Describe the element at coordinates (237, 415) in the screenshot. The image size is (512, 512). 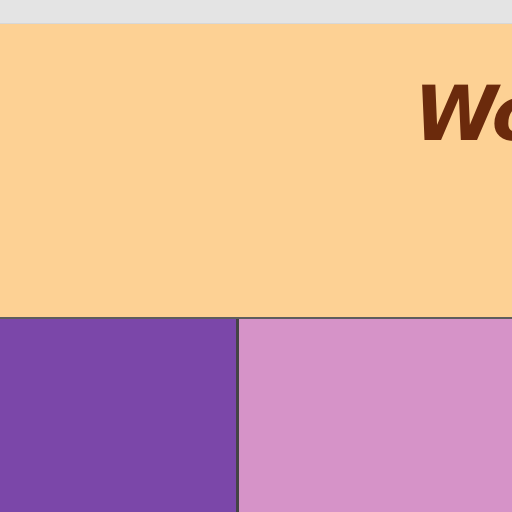
I see `panel-divider` at that location.